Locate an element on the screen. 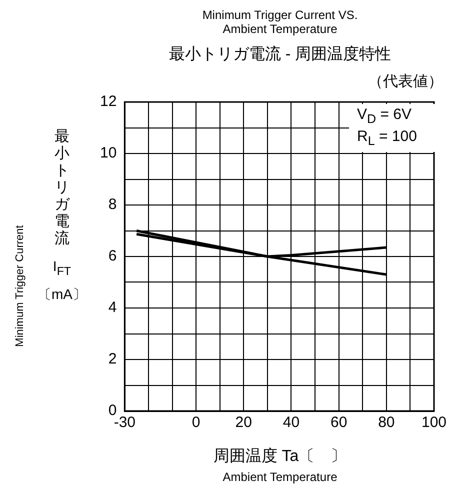  chart-title: Minimum Trigger Current VS. Ambient Temperature is located at coordinates (280, 22).